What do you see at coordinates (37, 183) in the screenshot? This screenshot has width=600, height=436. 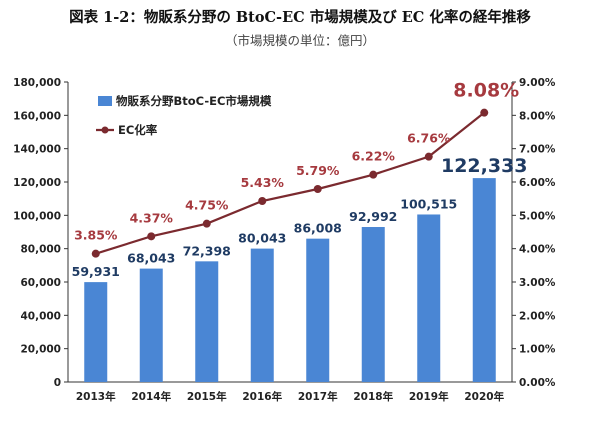 I see `y-left-tick-label: 120,000` at bounding box center [37, 183].